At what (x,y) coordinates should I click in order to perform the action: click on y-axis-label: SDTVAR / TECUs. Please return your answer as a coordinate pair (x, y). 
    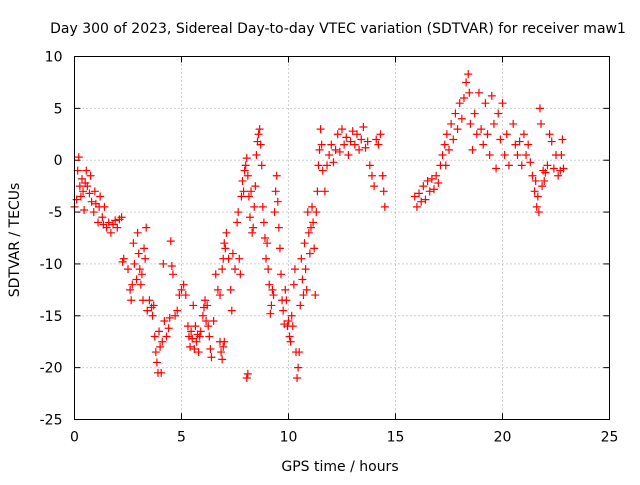
    Looking at the image, I should click on (15, 240).